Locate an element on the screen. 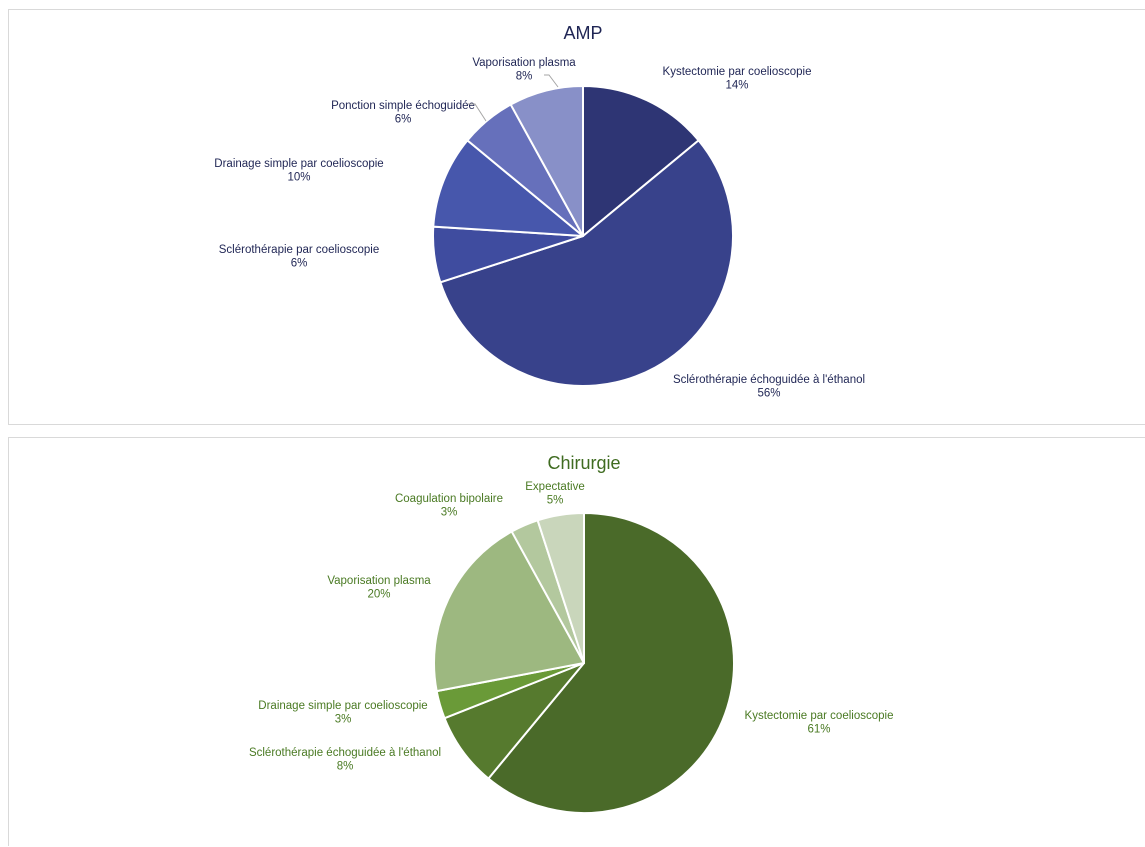  pie-slice-drainage-simple-par-coelioscopie is located at coordinates (508, 188).